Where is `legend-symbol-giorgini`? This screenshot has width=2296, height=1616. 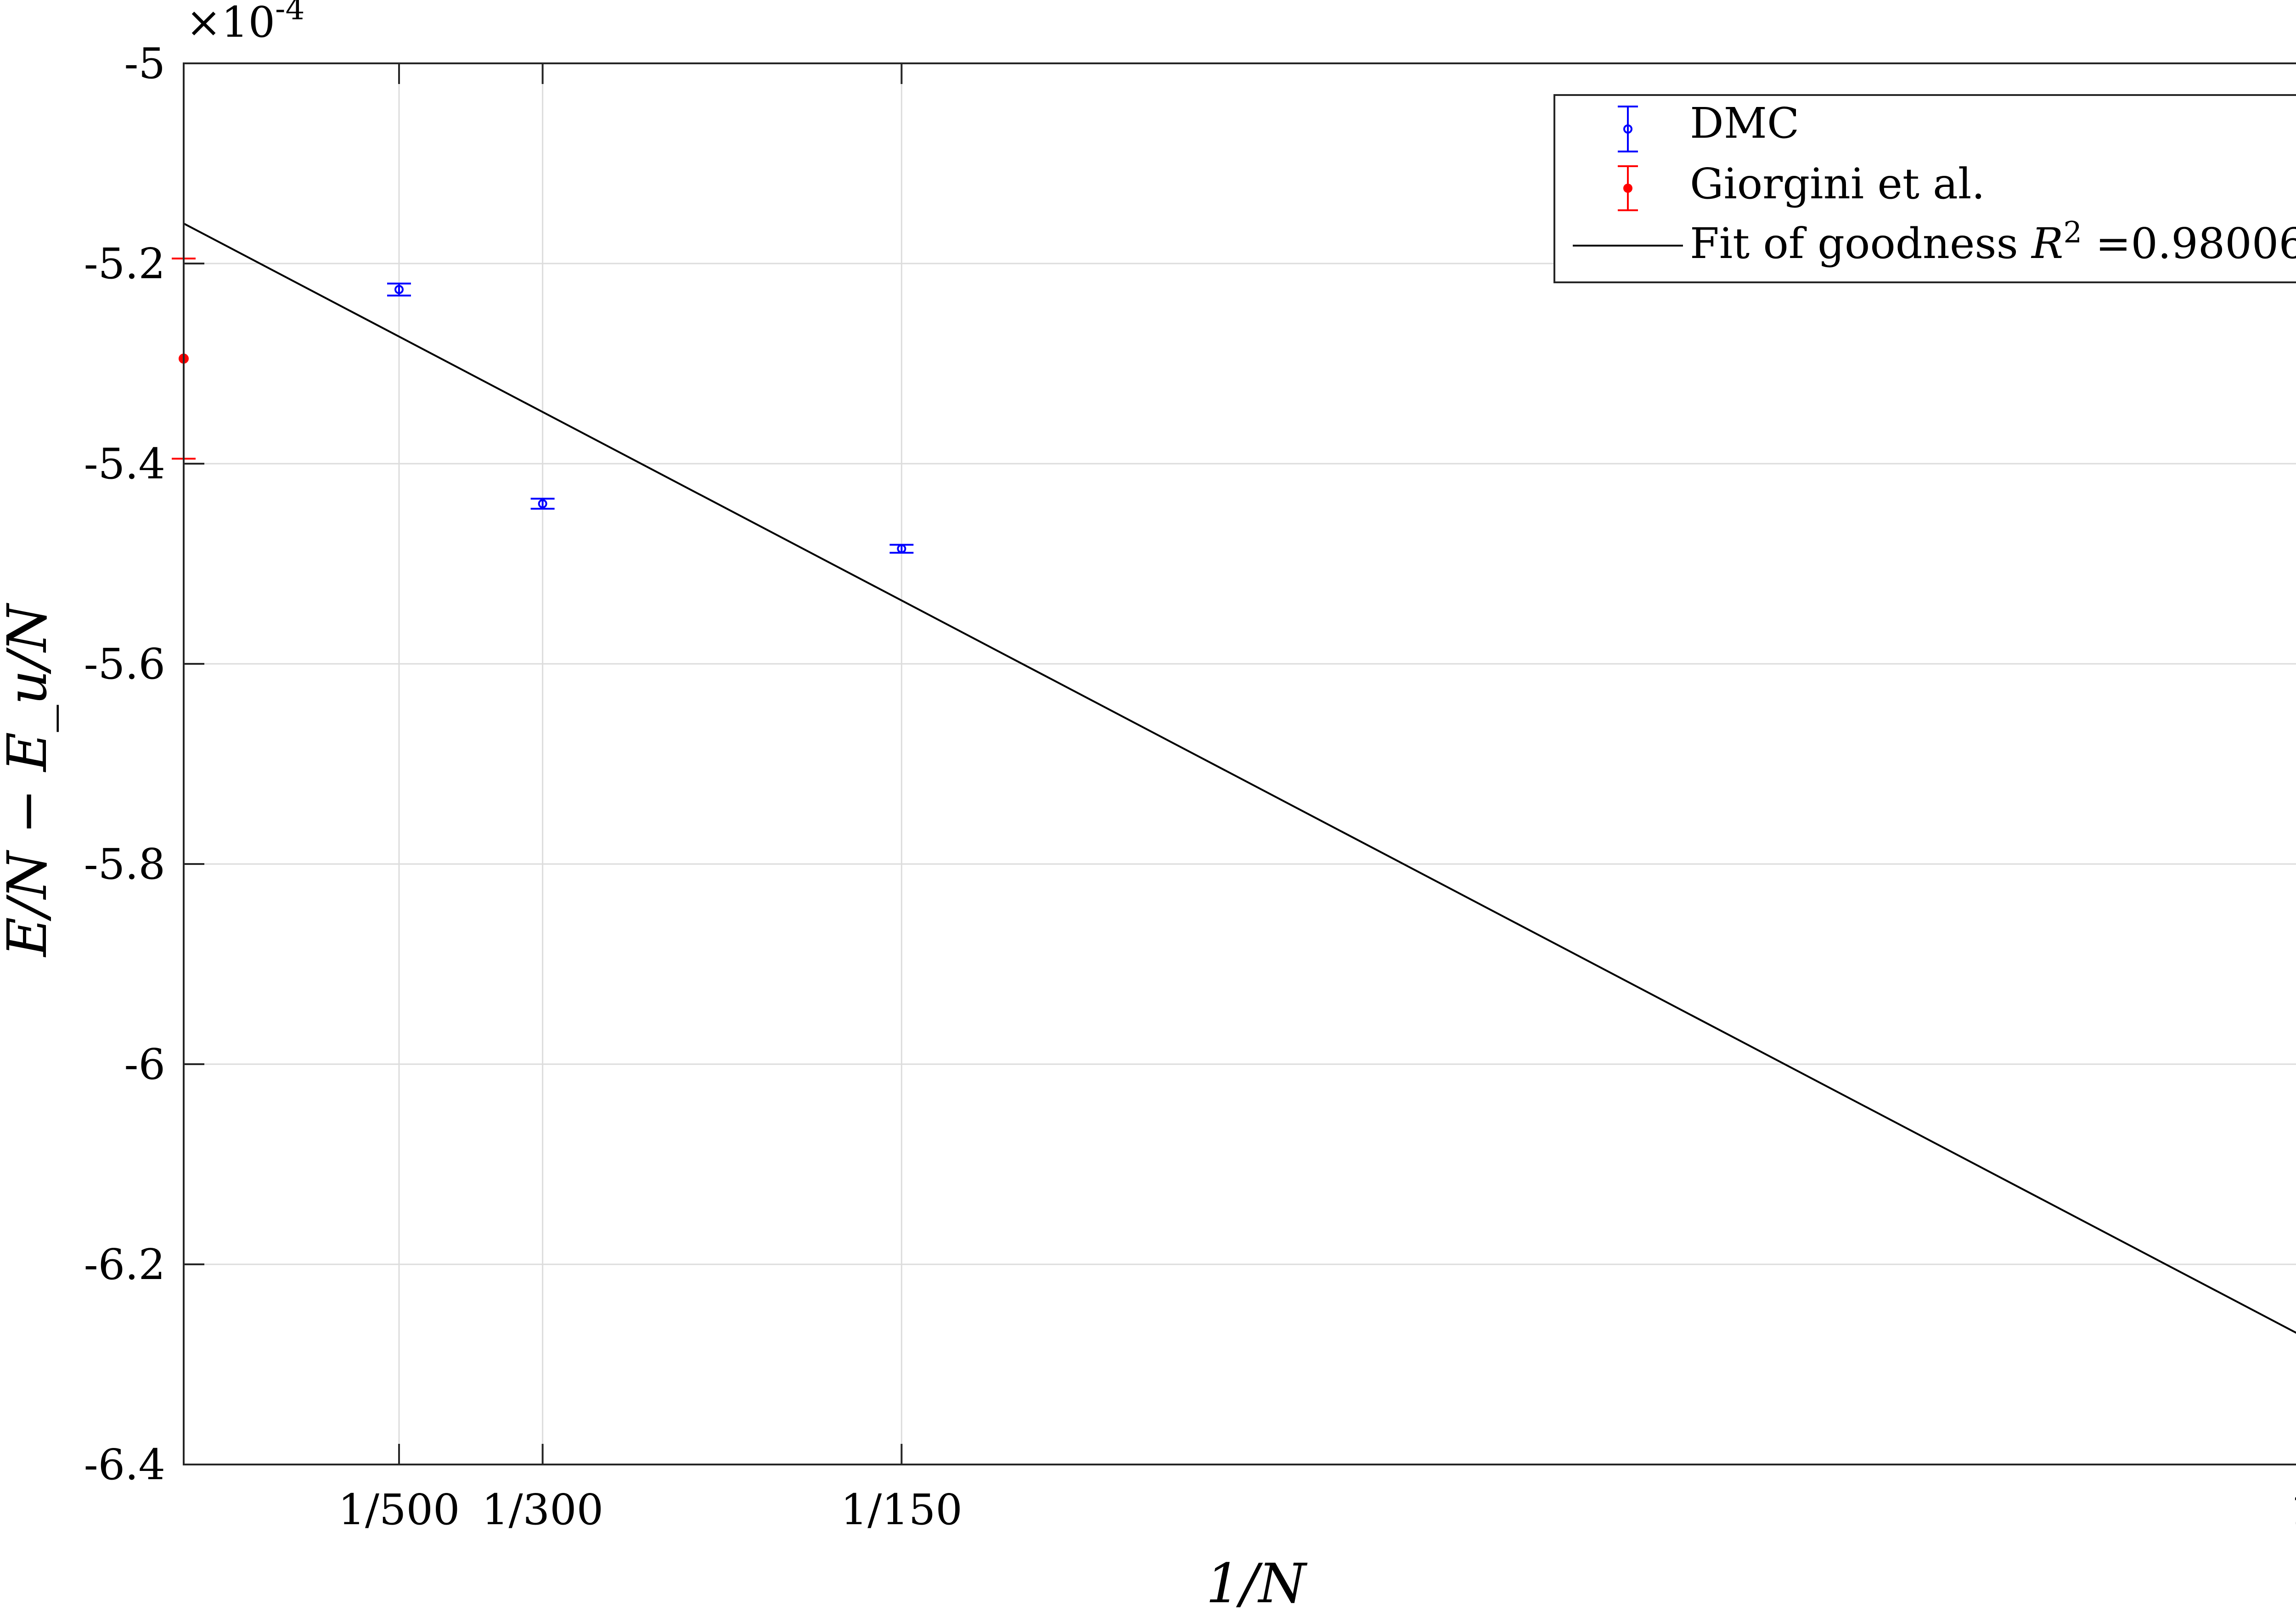 legend-symbol-giorgini is located at coordinates (1628, 188).